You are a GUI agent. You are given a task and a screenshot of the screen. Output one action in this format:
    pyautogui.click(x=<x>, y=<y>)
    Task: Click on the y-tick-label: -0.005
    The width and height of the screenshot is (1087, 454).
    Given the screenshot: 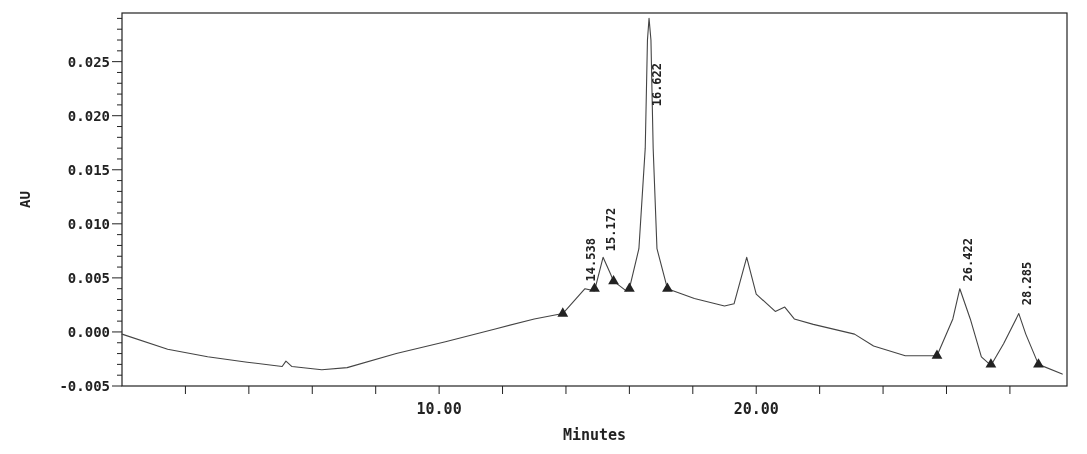 What is the action you would take?
    pyautogui.click(x=84, y=386)
    